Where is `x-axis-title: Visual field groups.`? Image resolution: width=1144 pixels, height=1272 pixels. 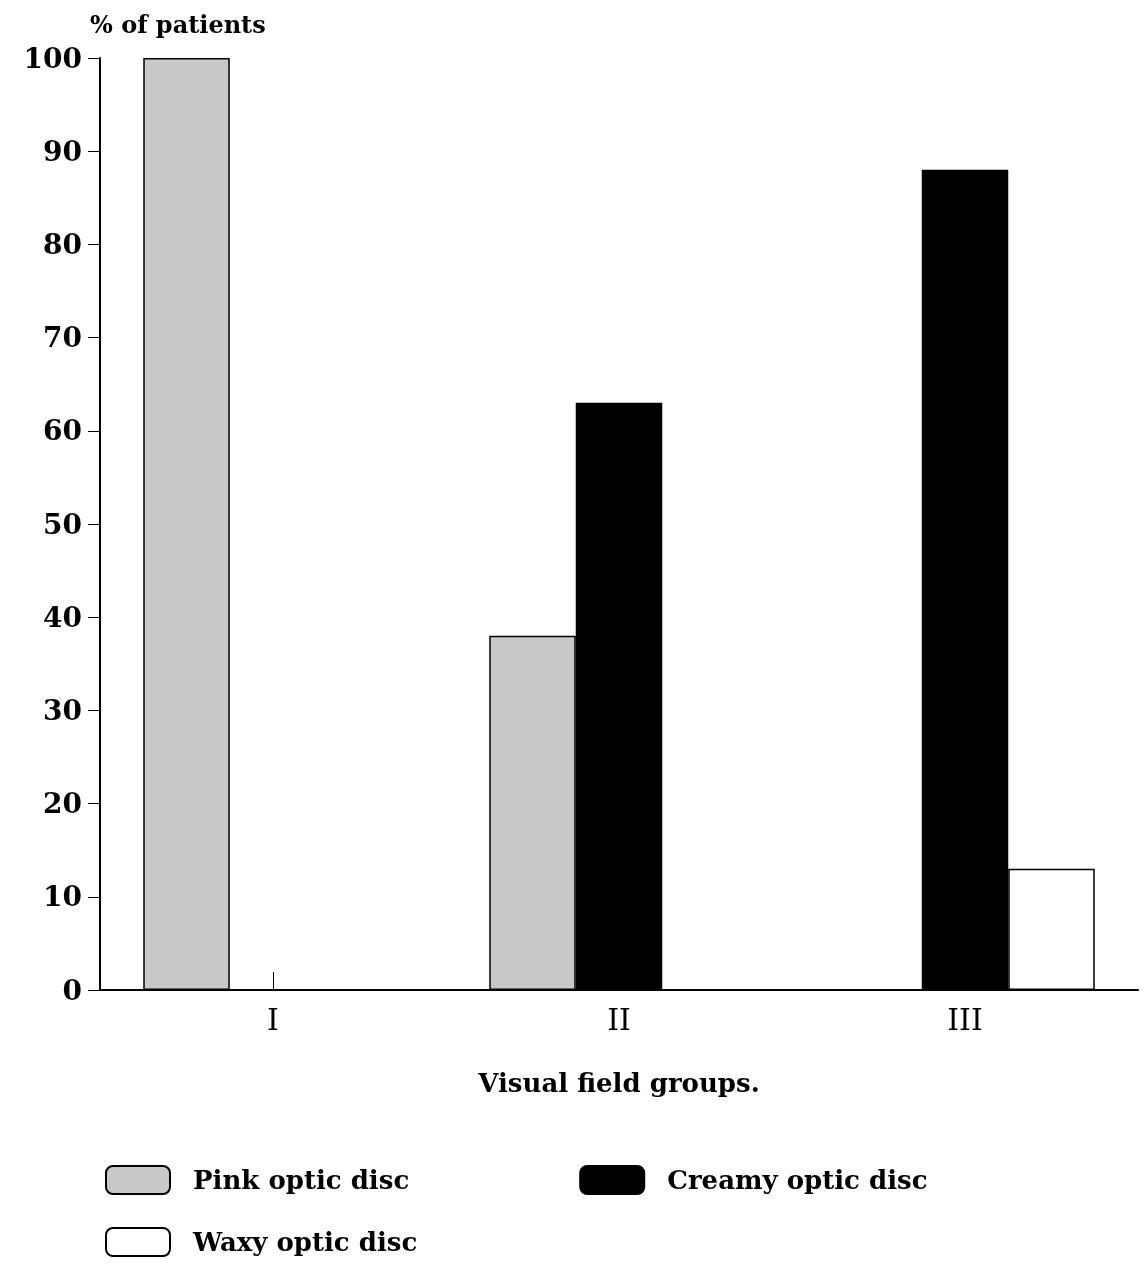 x-axis-title: Visual field groups. is located at coordinates (618, 1083).